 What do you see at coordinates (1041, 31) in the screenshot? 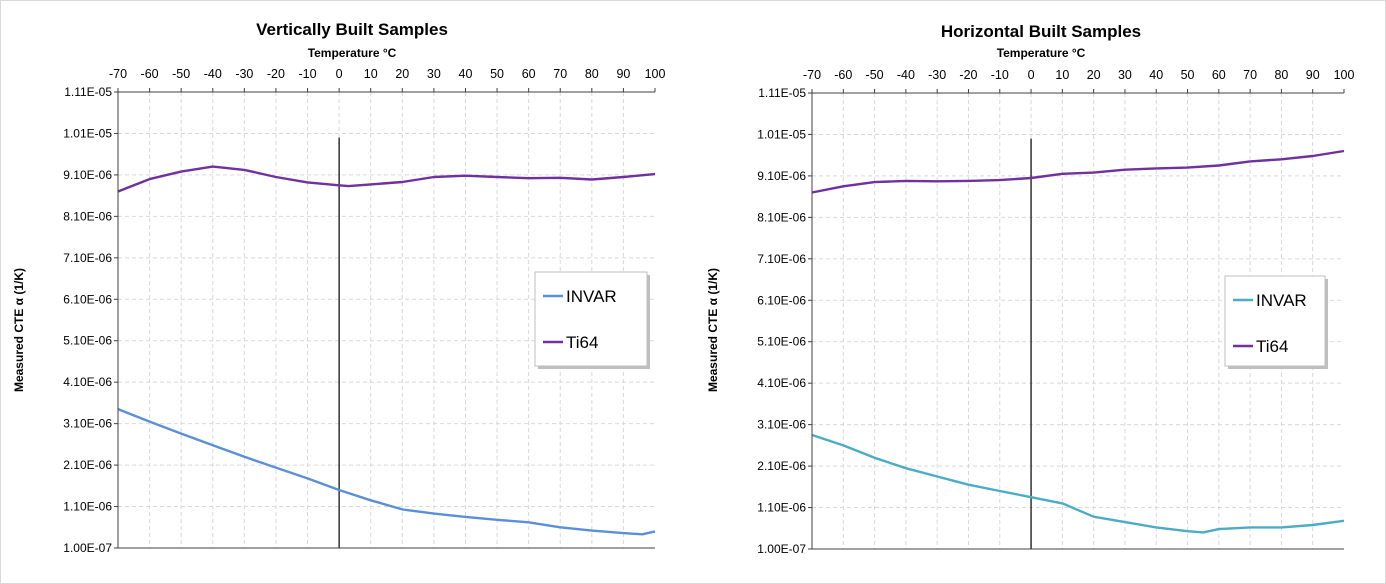
I see `chart-title: Horizontal Built Samples` at bounding box center [1041, 31].